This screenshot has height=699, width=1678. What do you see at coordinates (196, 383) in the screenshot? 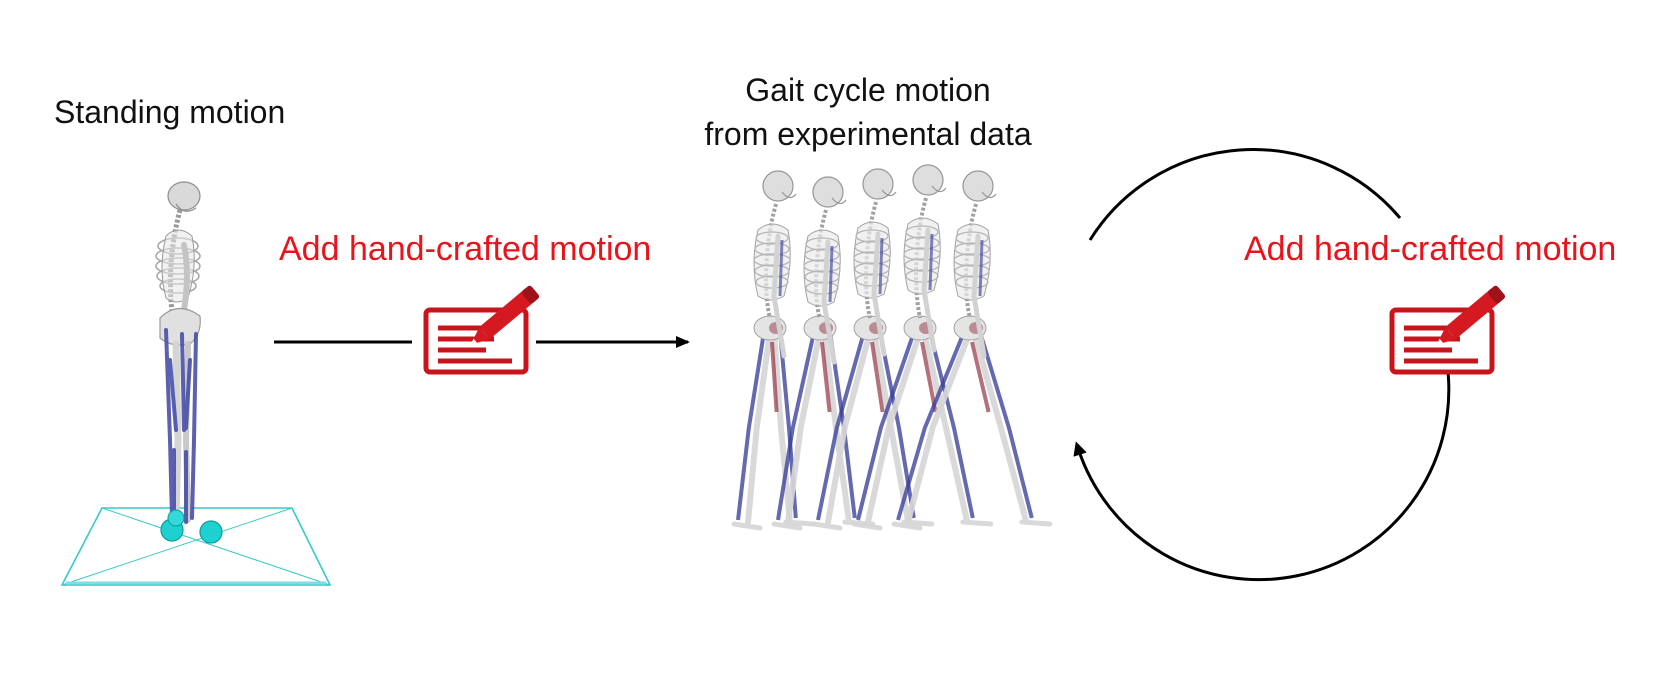
I see `standing-skeleton-figure` at bounding box center [196, 383].